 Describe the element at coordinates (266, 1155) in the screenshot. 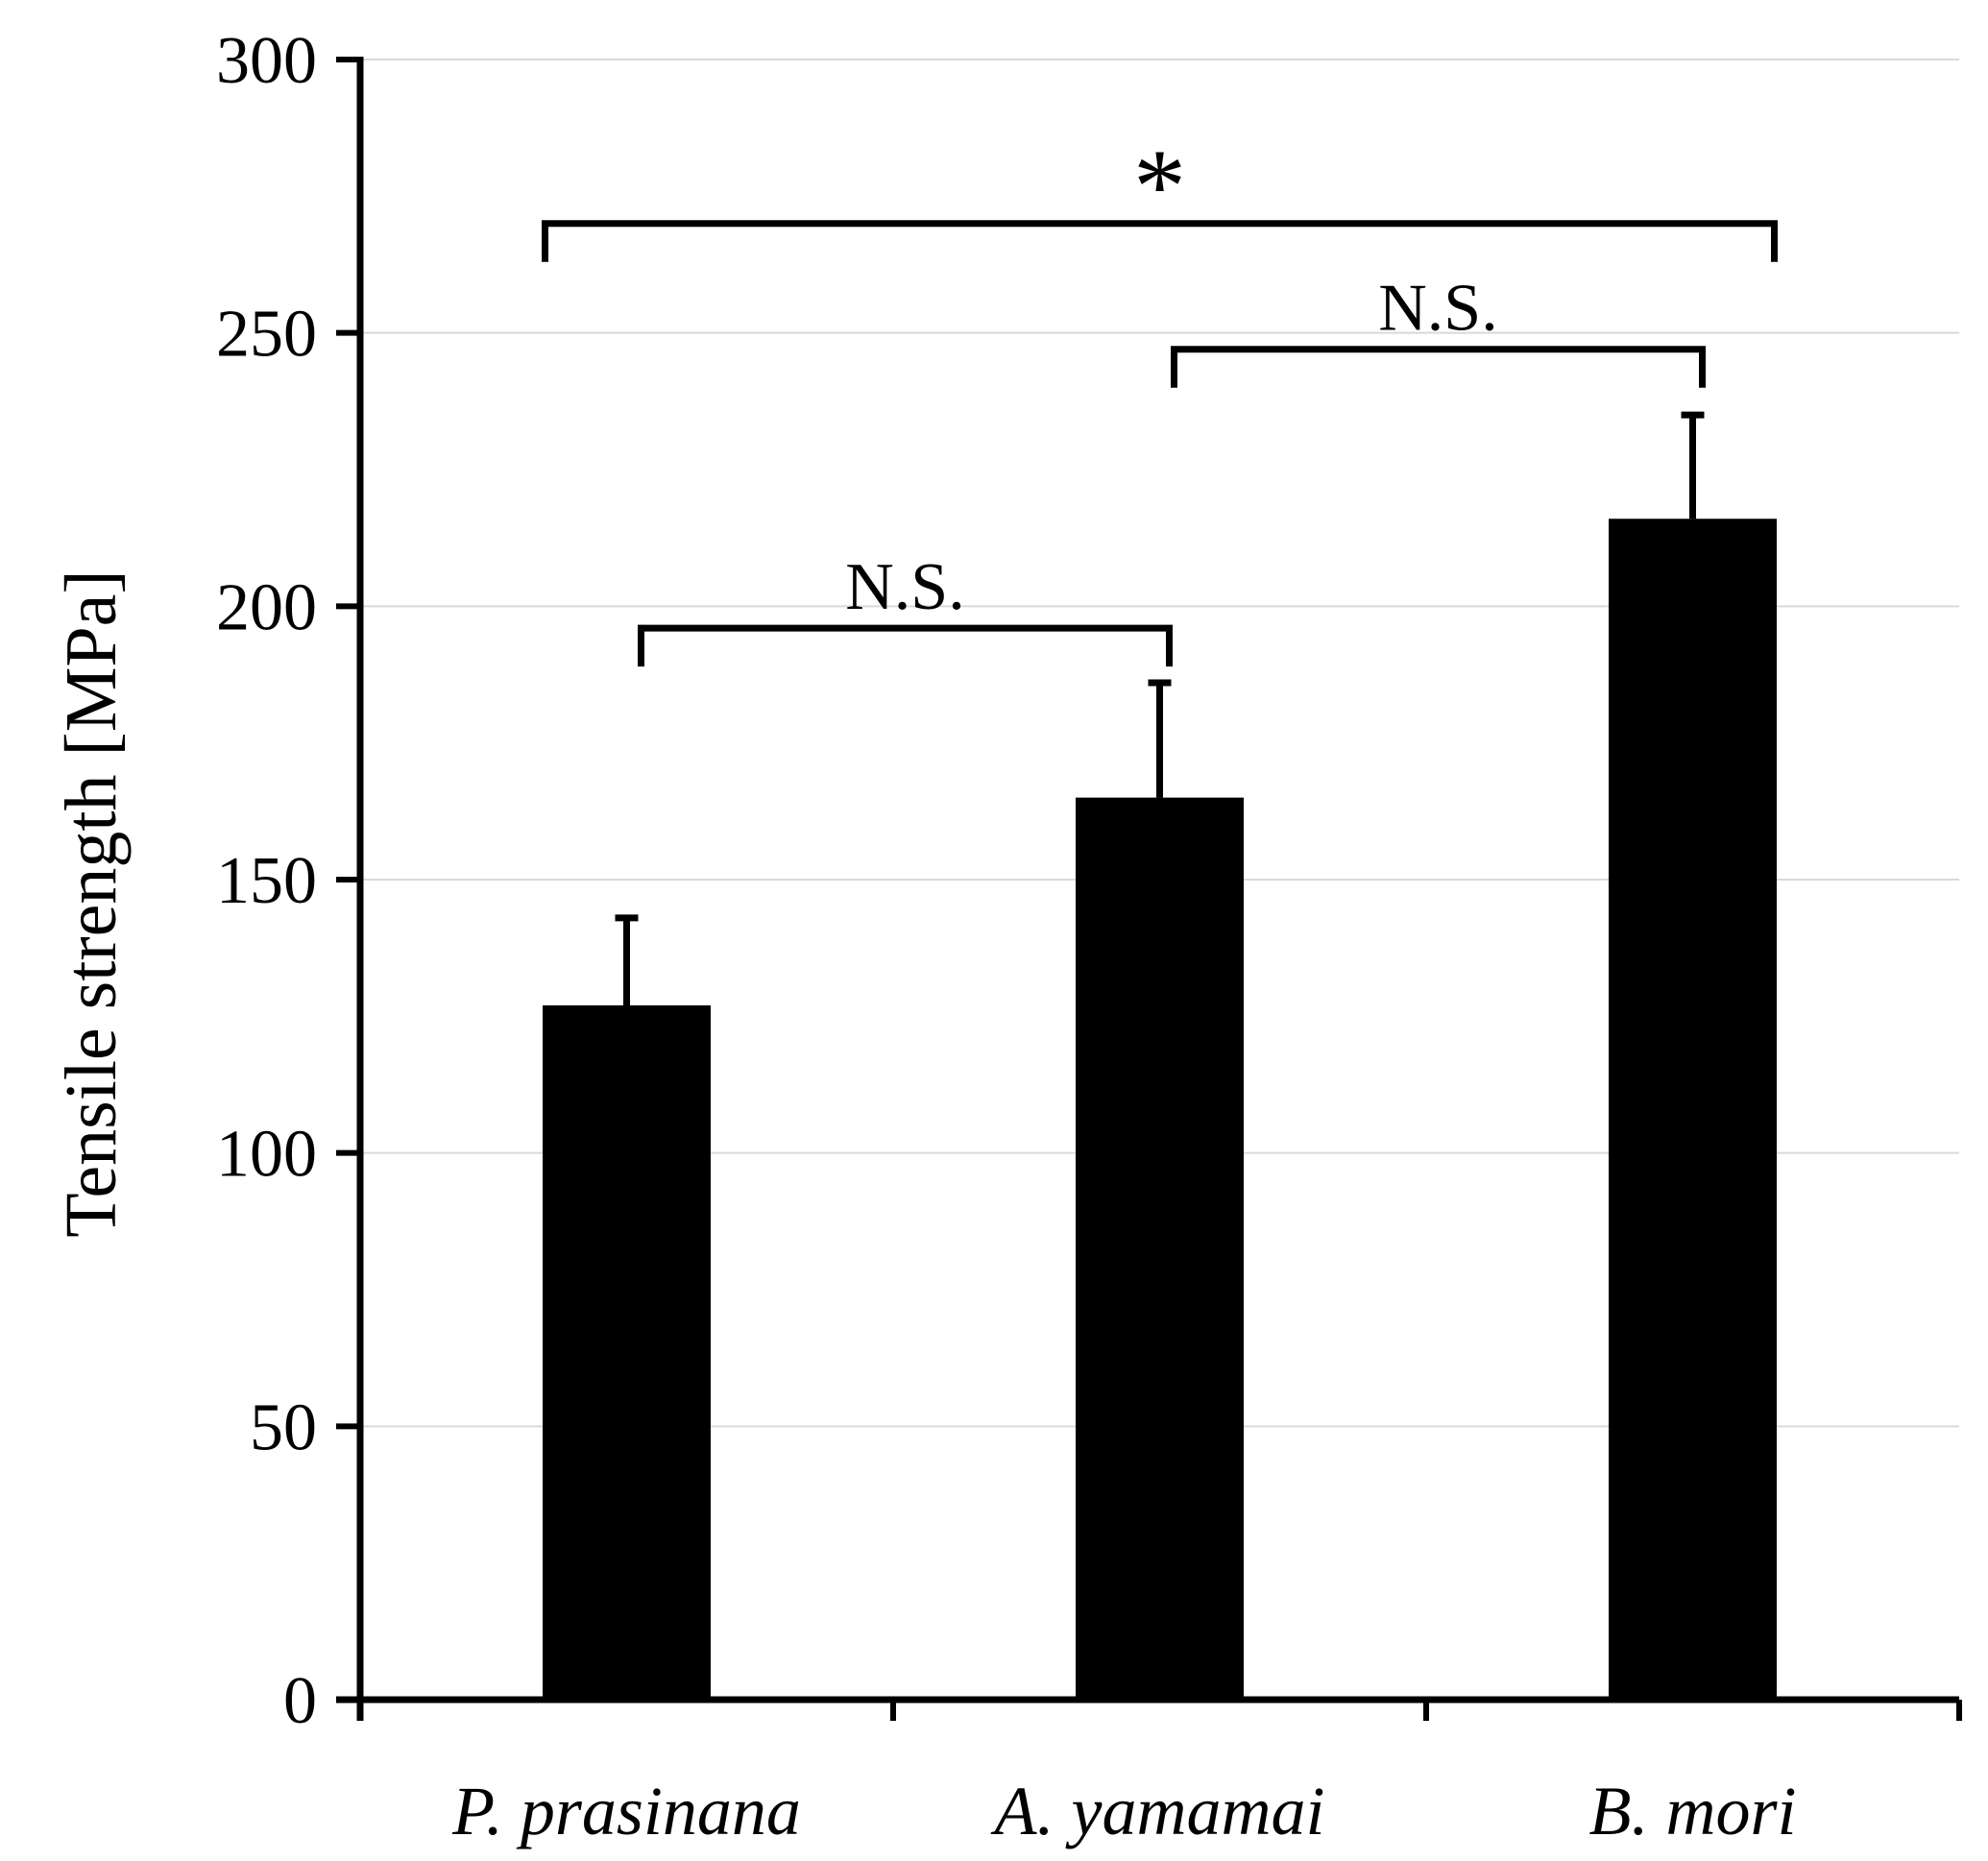

I see `y-tick-label-100: 100` at that location.